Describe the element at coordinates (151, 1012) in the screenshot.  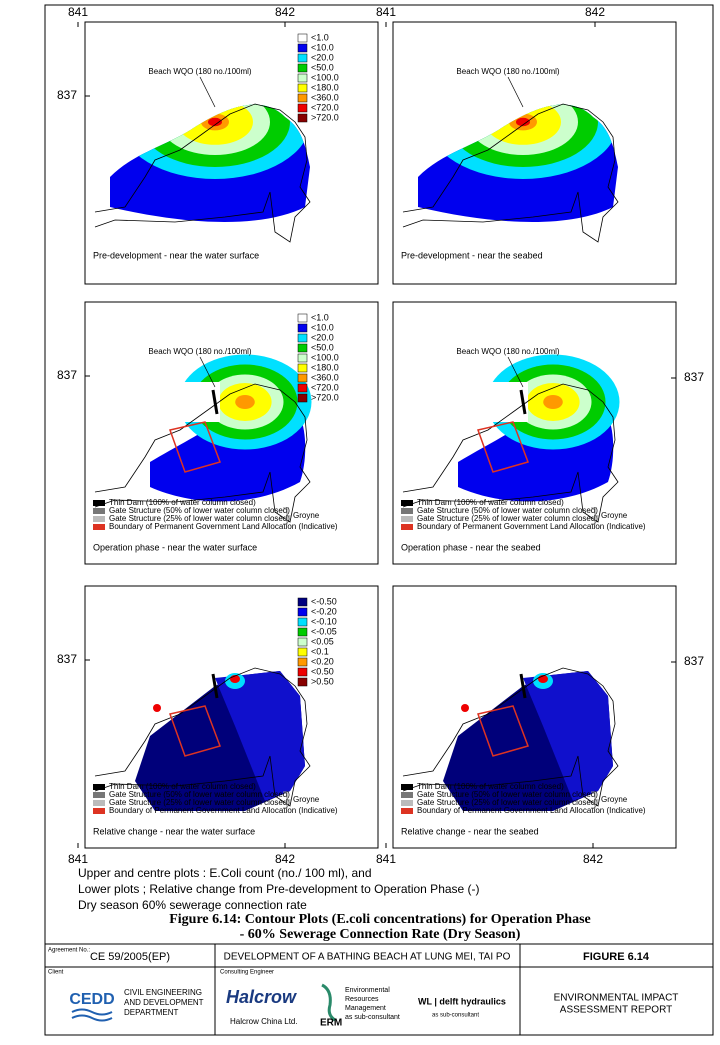
I see `client-name: DEPARTMENT` at that location.